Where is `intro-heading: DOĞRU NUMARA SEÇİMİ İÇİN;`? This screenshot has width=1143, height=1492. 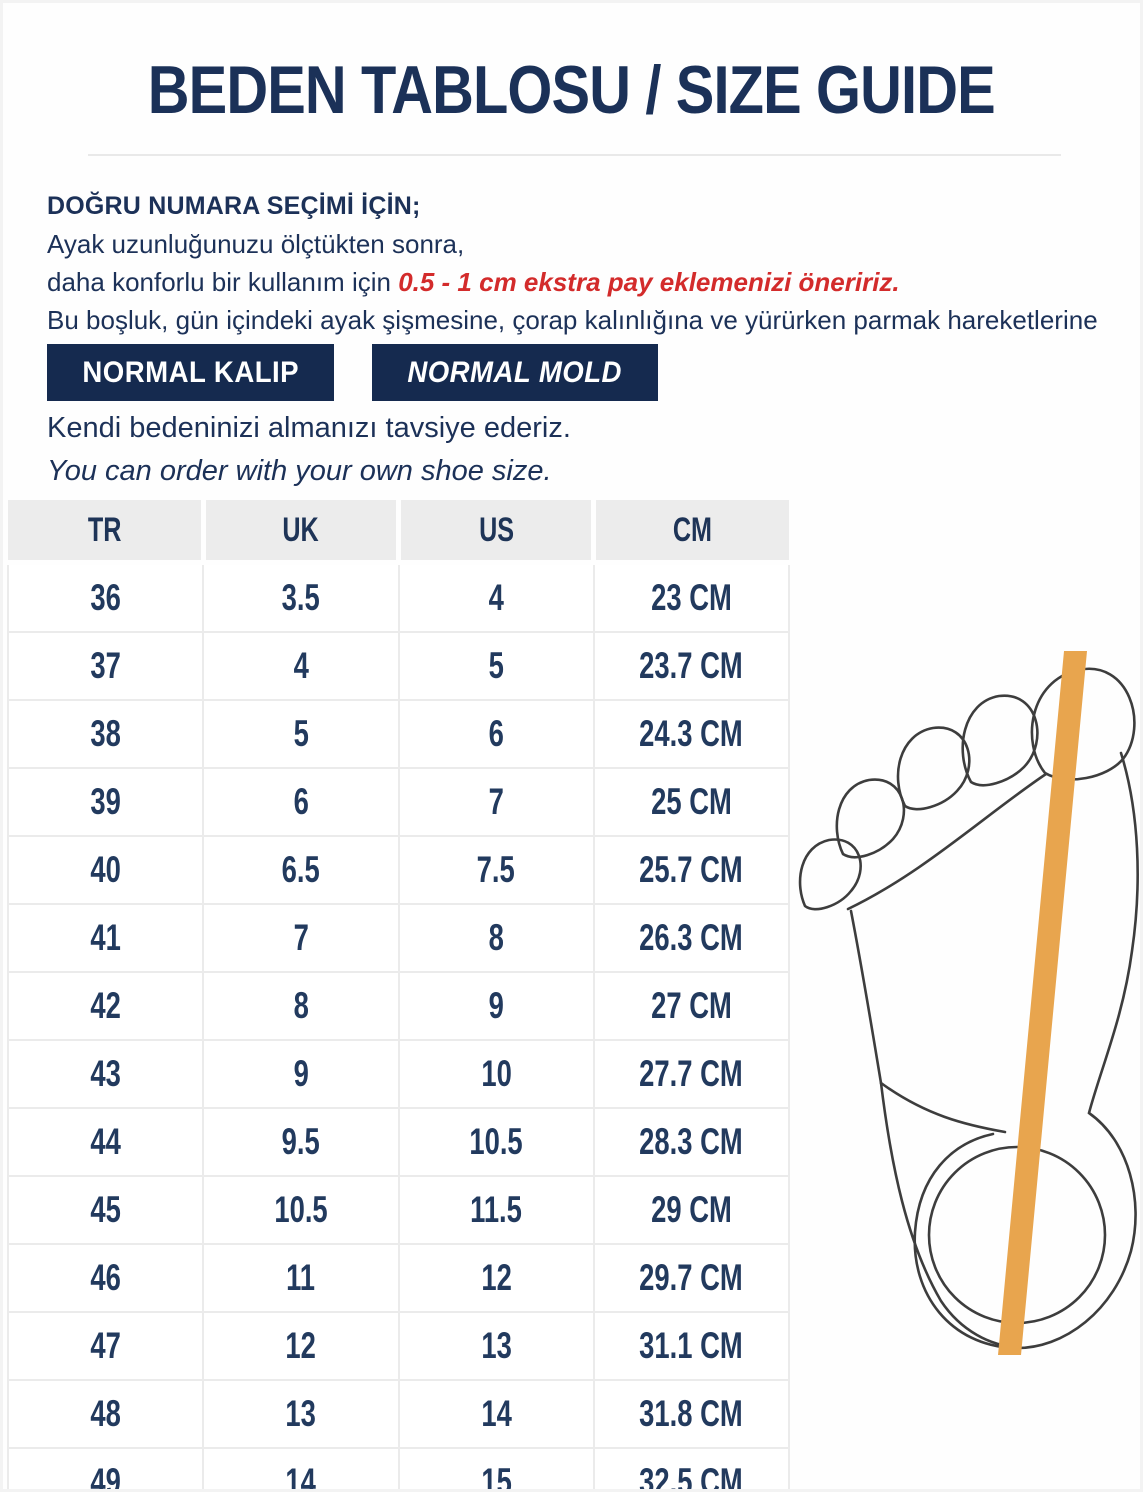 intro-heading: DOĞRU NUMARA SEÇİMİ İÇİN; is located at coordinates (234, 206).